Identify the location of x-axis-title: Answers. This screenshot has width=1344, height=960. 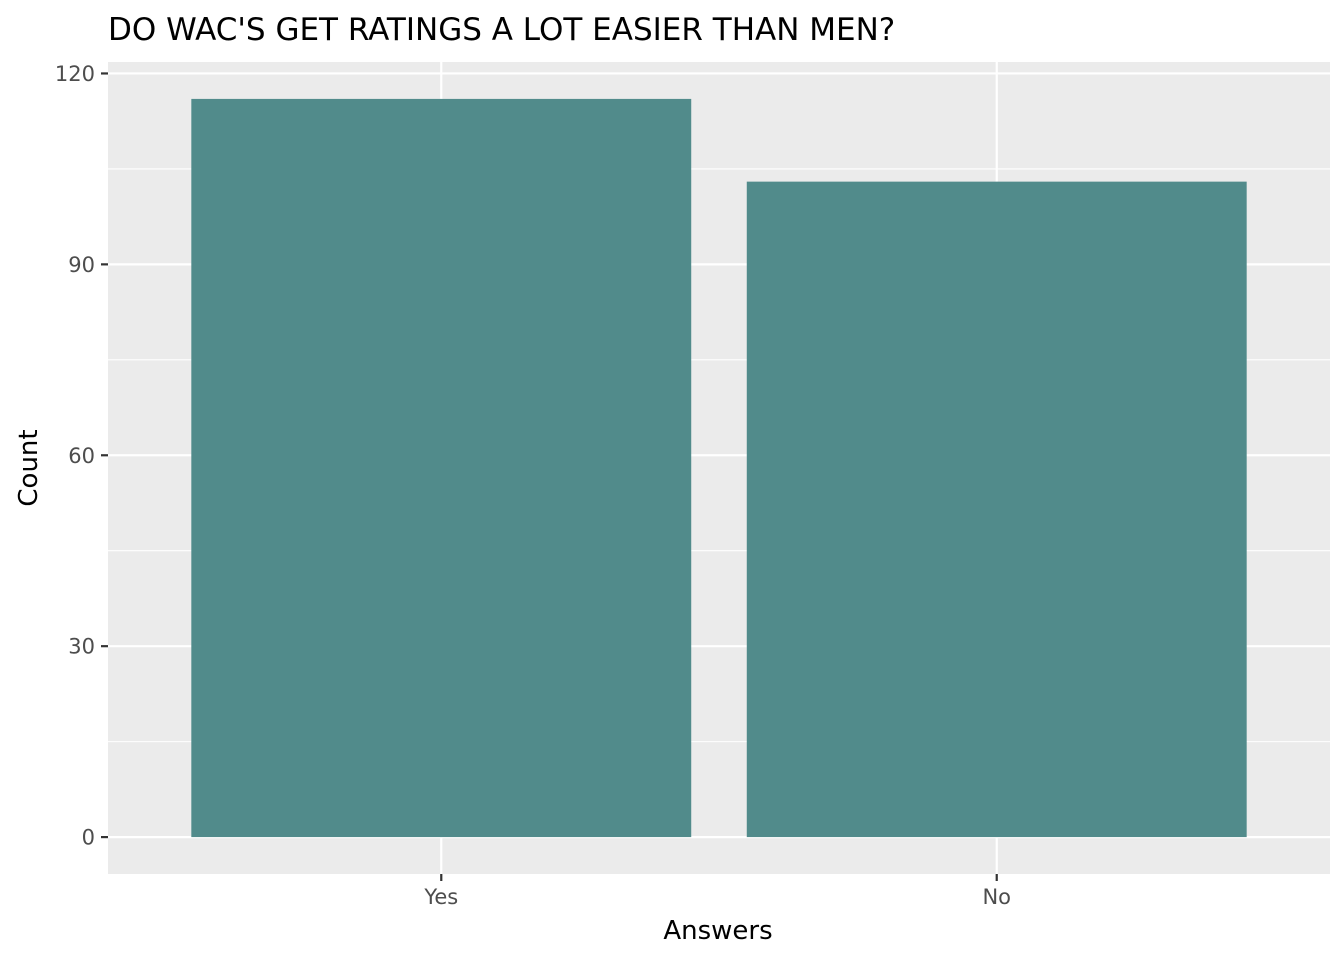
(717, 931).